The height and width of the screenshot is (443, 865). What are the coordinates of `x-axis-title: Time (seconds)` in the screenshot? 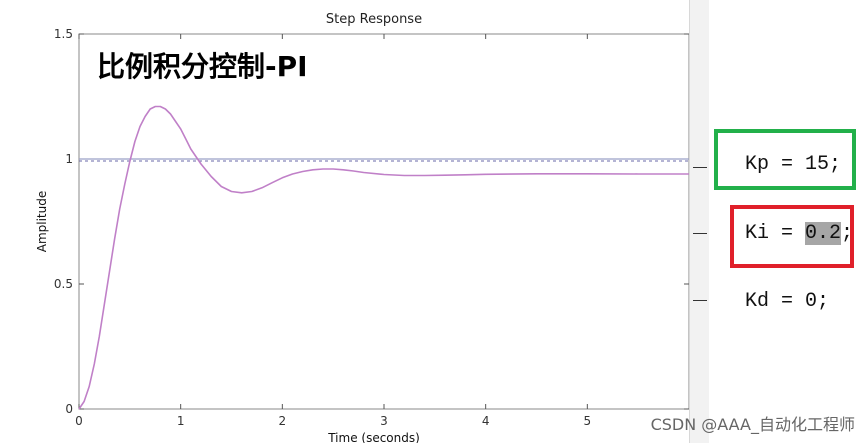 It's located at (373, 437).